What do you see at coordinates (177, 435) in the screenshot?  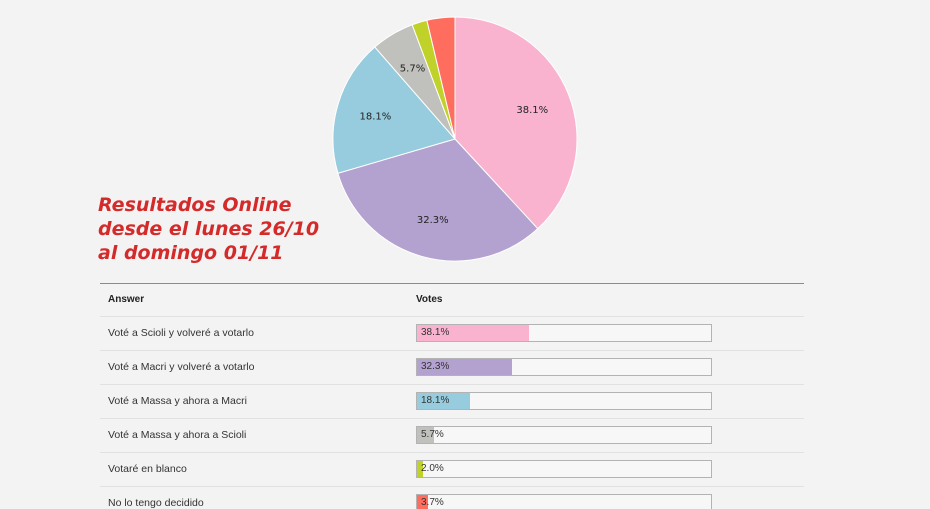 I see `answer-text: Voté a Massa y ahora a Scioli` at bounding box center [177, 435].